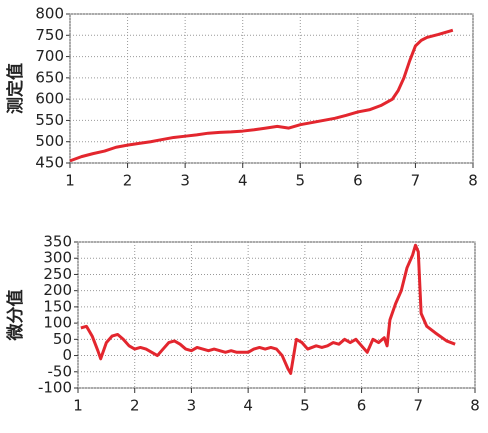 This screenshot has height=433, width=488. I want to click on y-tick-label: -50, so click(60, 371).